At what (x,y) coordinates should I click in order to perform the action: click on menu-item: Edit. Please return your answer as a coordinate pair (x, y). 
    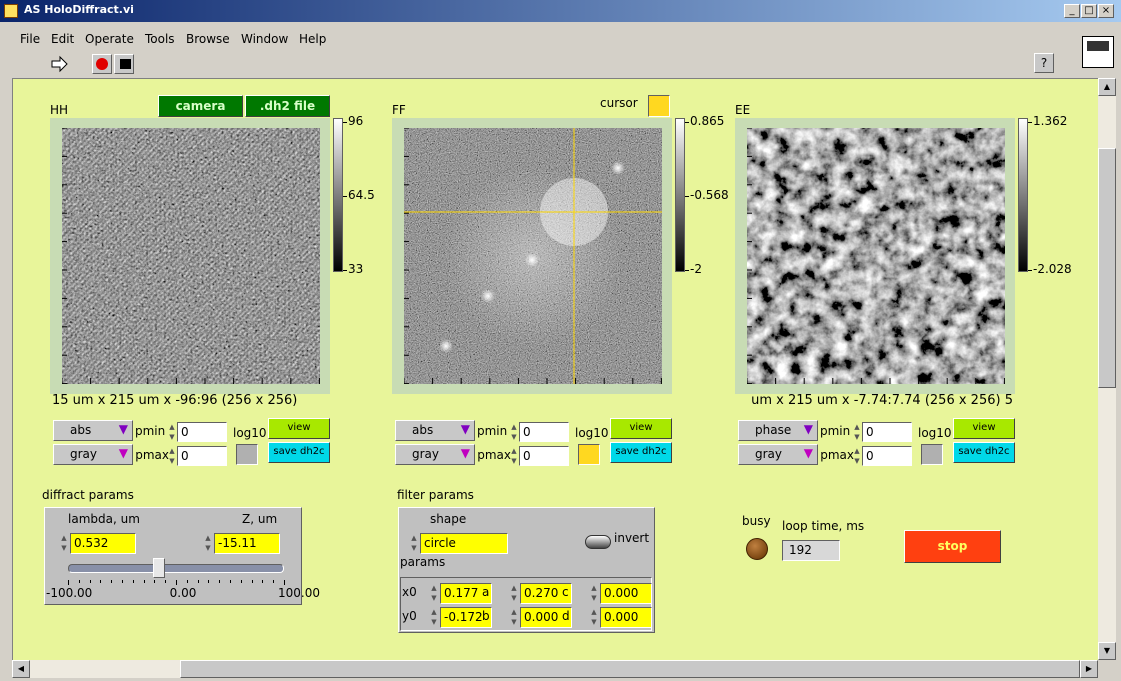
    Looking at the image, I should click on (63, 39).